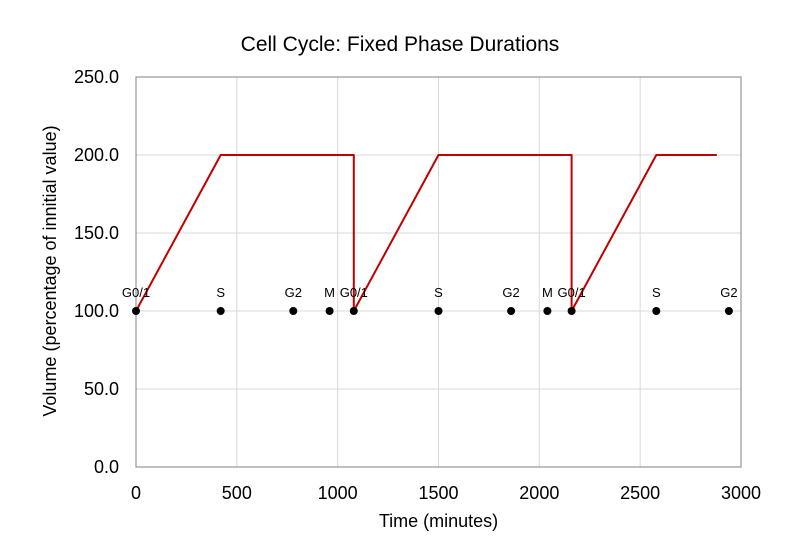  Describe the element at coordinates (237, 493) in the screenshot. I see `x-tick-label: 500` at that location.